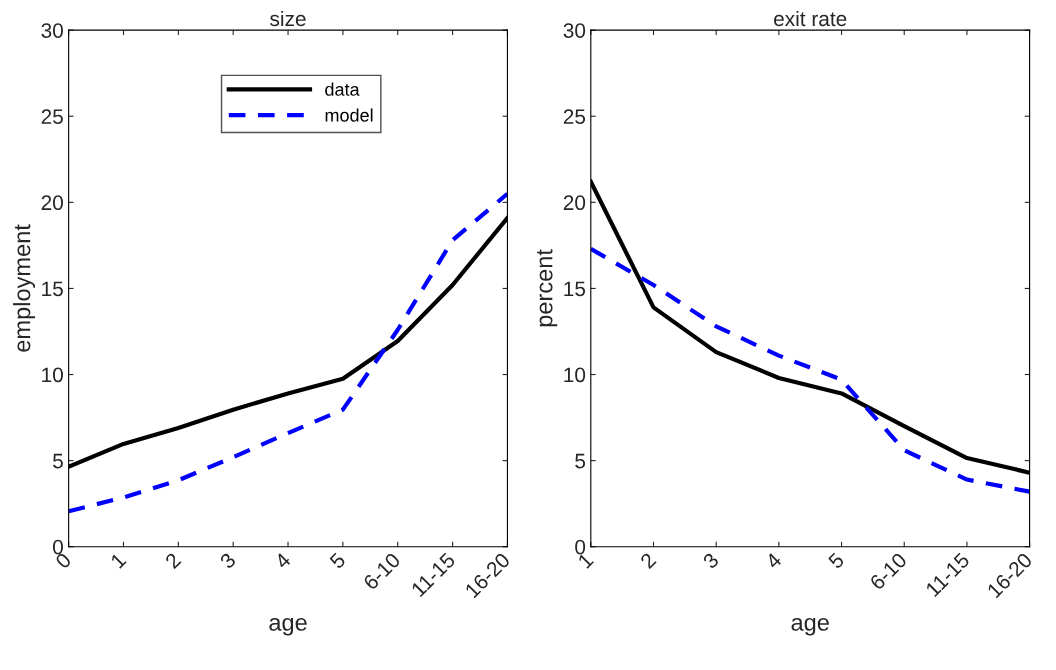 This screenshot has width=1056, height=670. I want to click on x-tick-label: 1, so click(118, 560).